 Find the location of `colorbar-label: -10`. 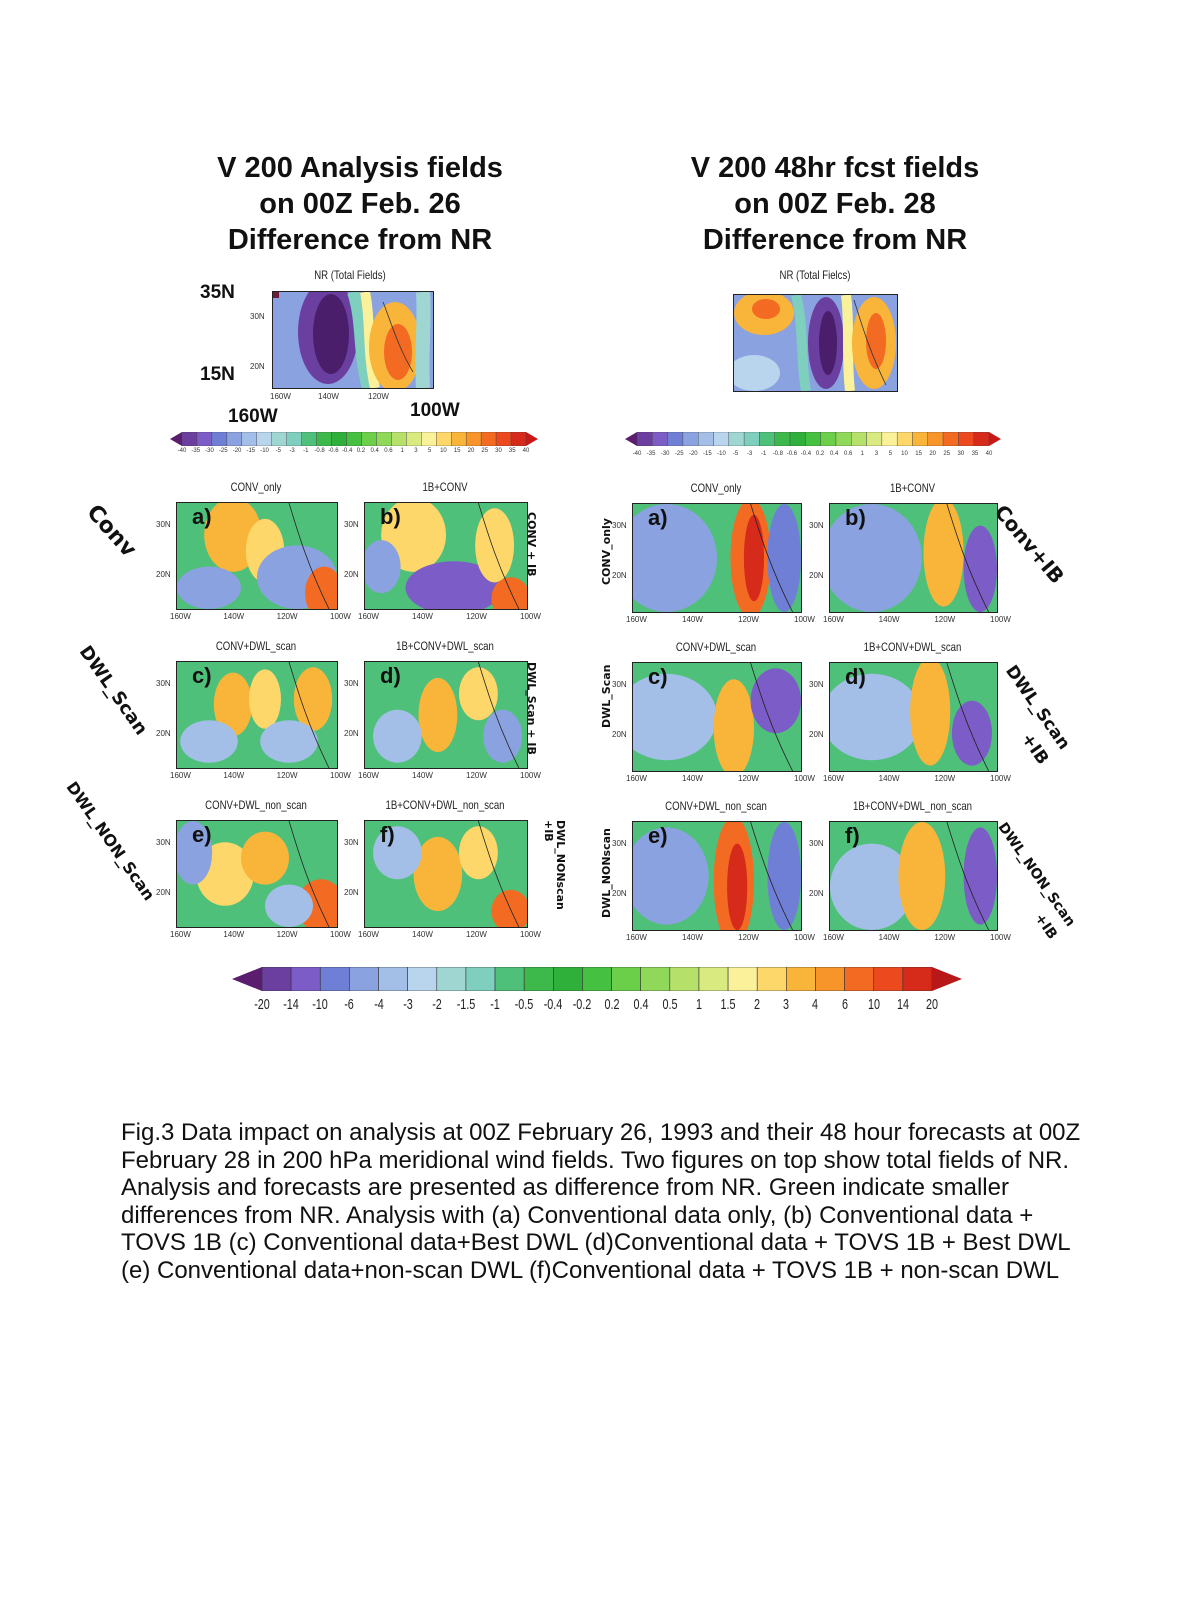

colorbar-label: -10 is located at coordinates (320, 1004).